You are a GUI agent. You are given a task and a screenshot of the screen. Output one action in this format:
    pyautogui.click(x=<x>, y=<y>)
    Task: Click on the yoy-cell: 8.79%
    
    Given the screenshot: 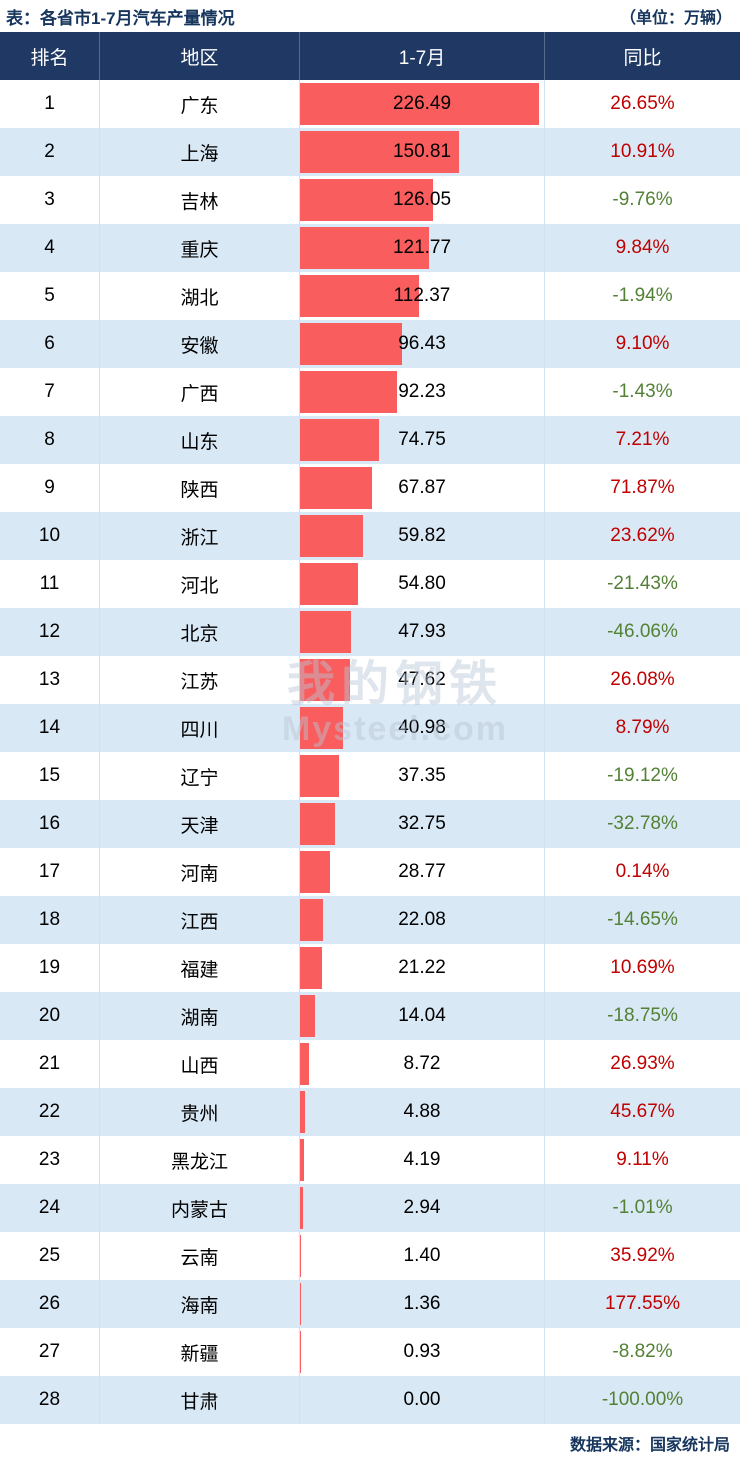 What is the action you would take?
    pyautogui.click(x=642, y=727)
    